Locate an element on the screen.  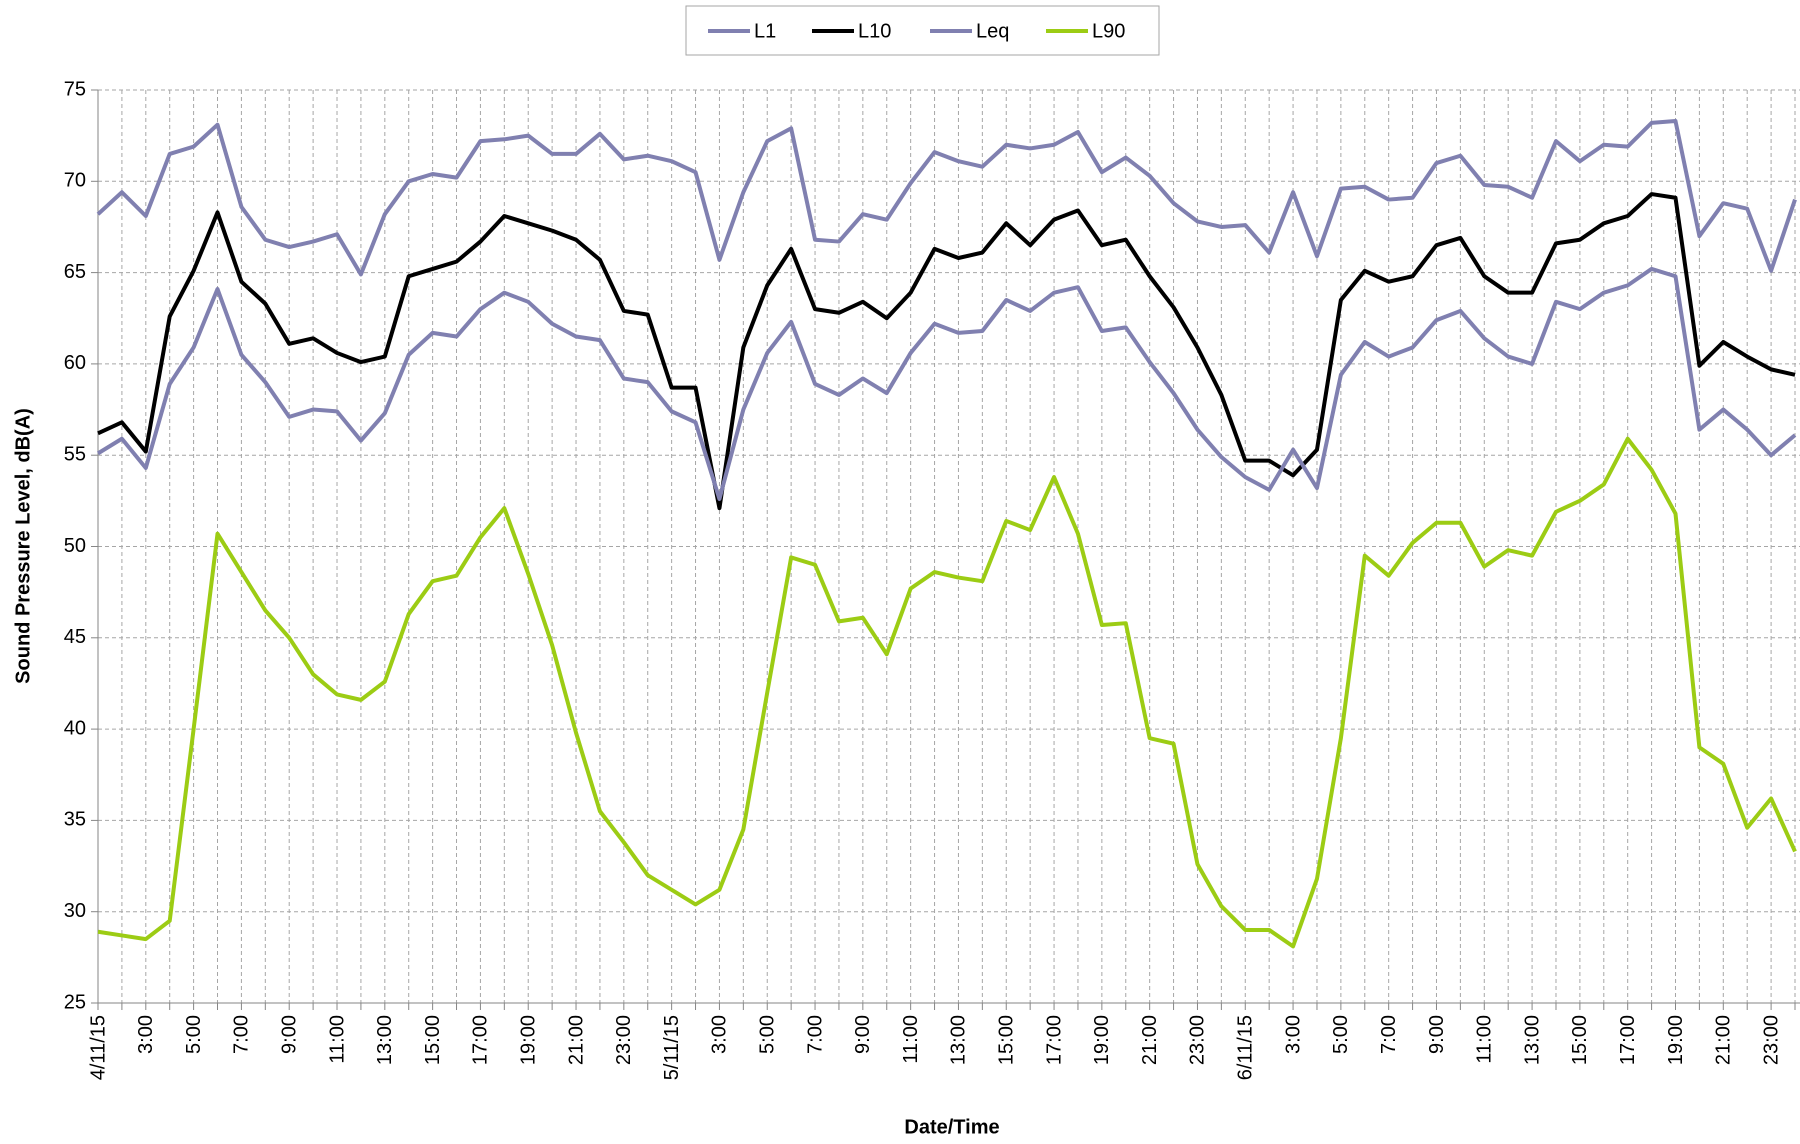
y-tick-label: 55 is located at coordinates (75, 454).